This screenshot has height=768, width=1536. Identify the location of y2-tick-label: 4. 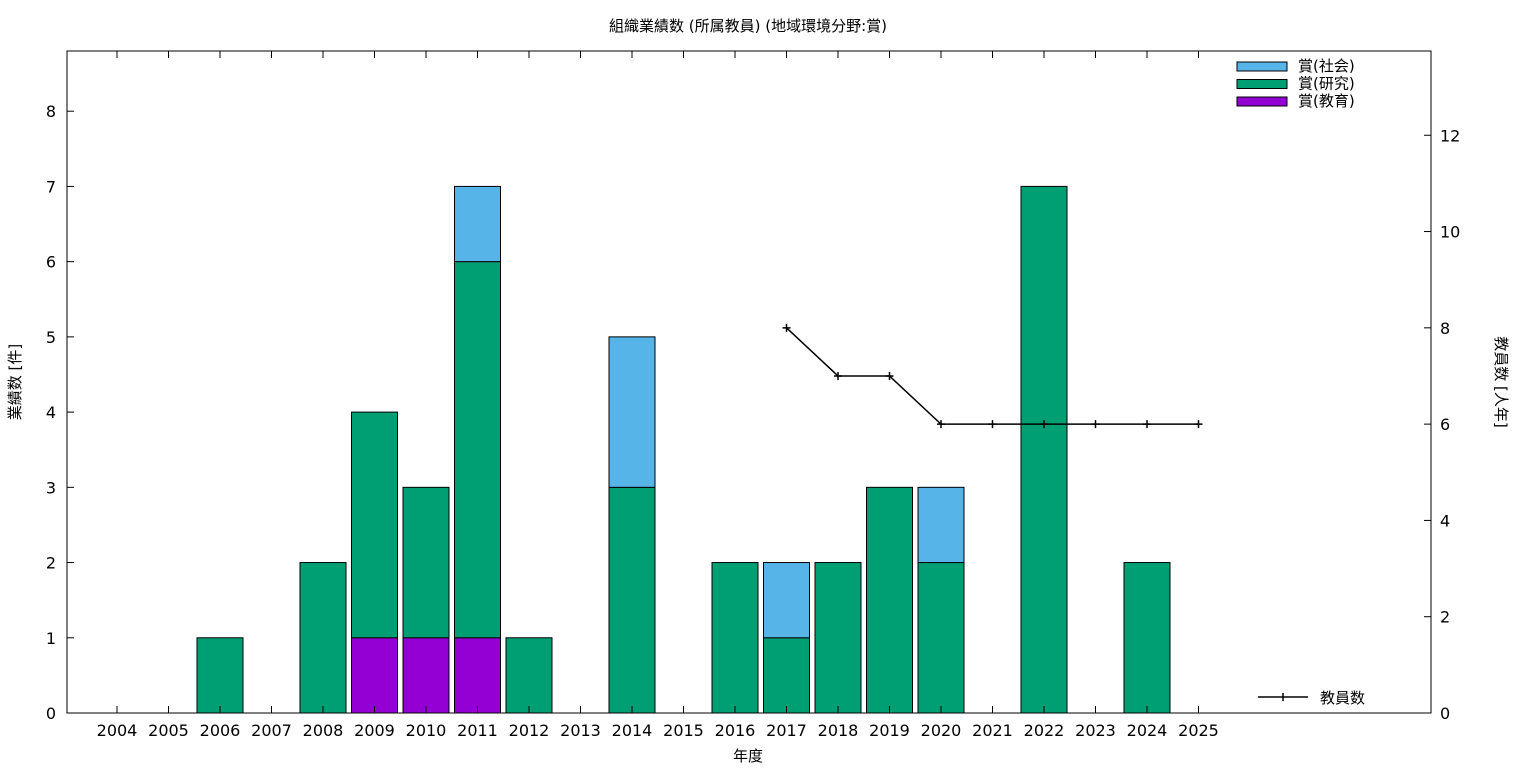
(1445, 520).